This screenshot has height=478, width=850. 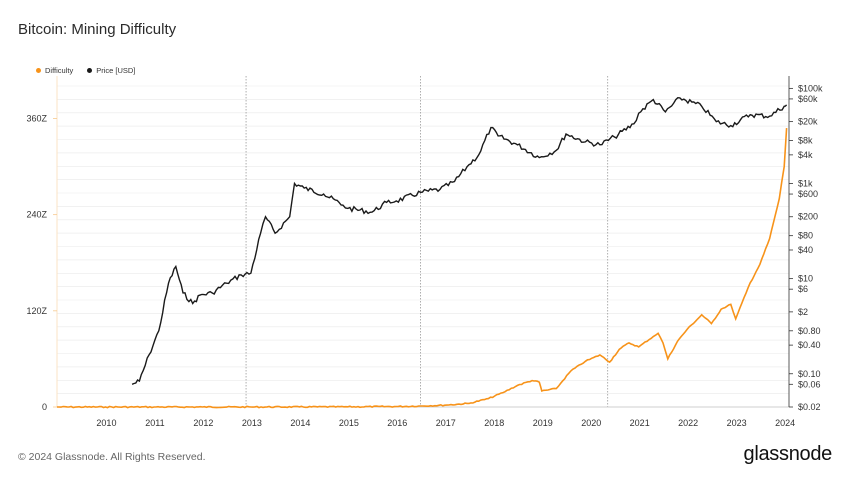 I want to click on x-tick-label: 2012, so click(x=203, y=423).